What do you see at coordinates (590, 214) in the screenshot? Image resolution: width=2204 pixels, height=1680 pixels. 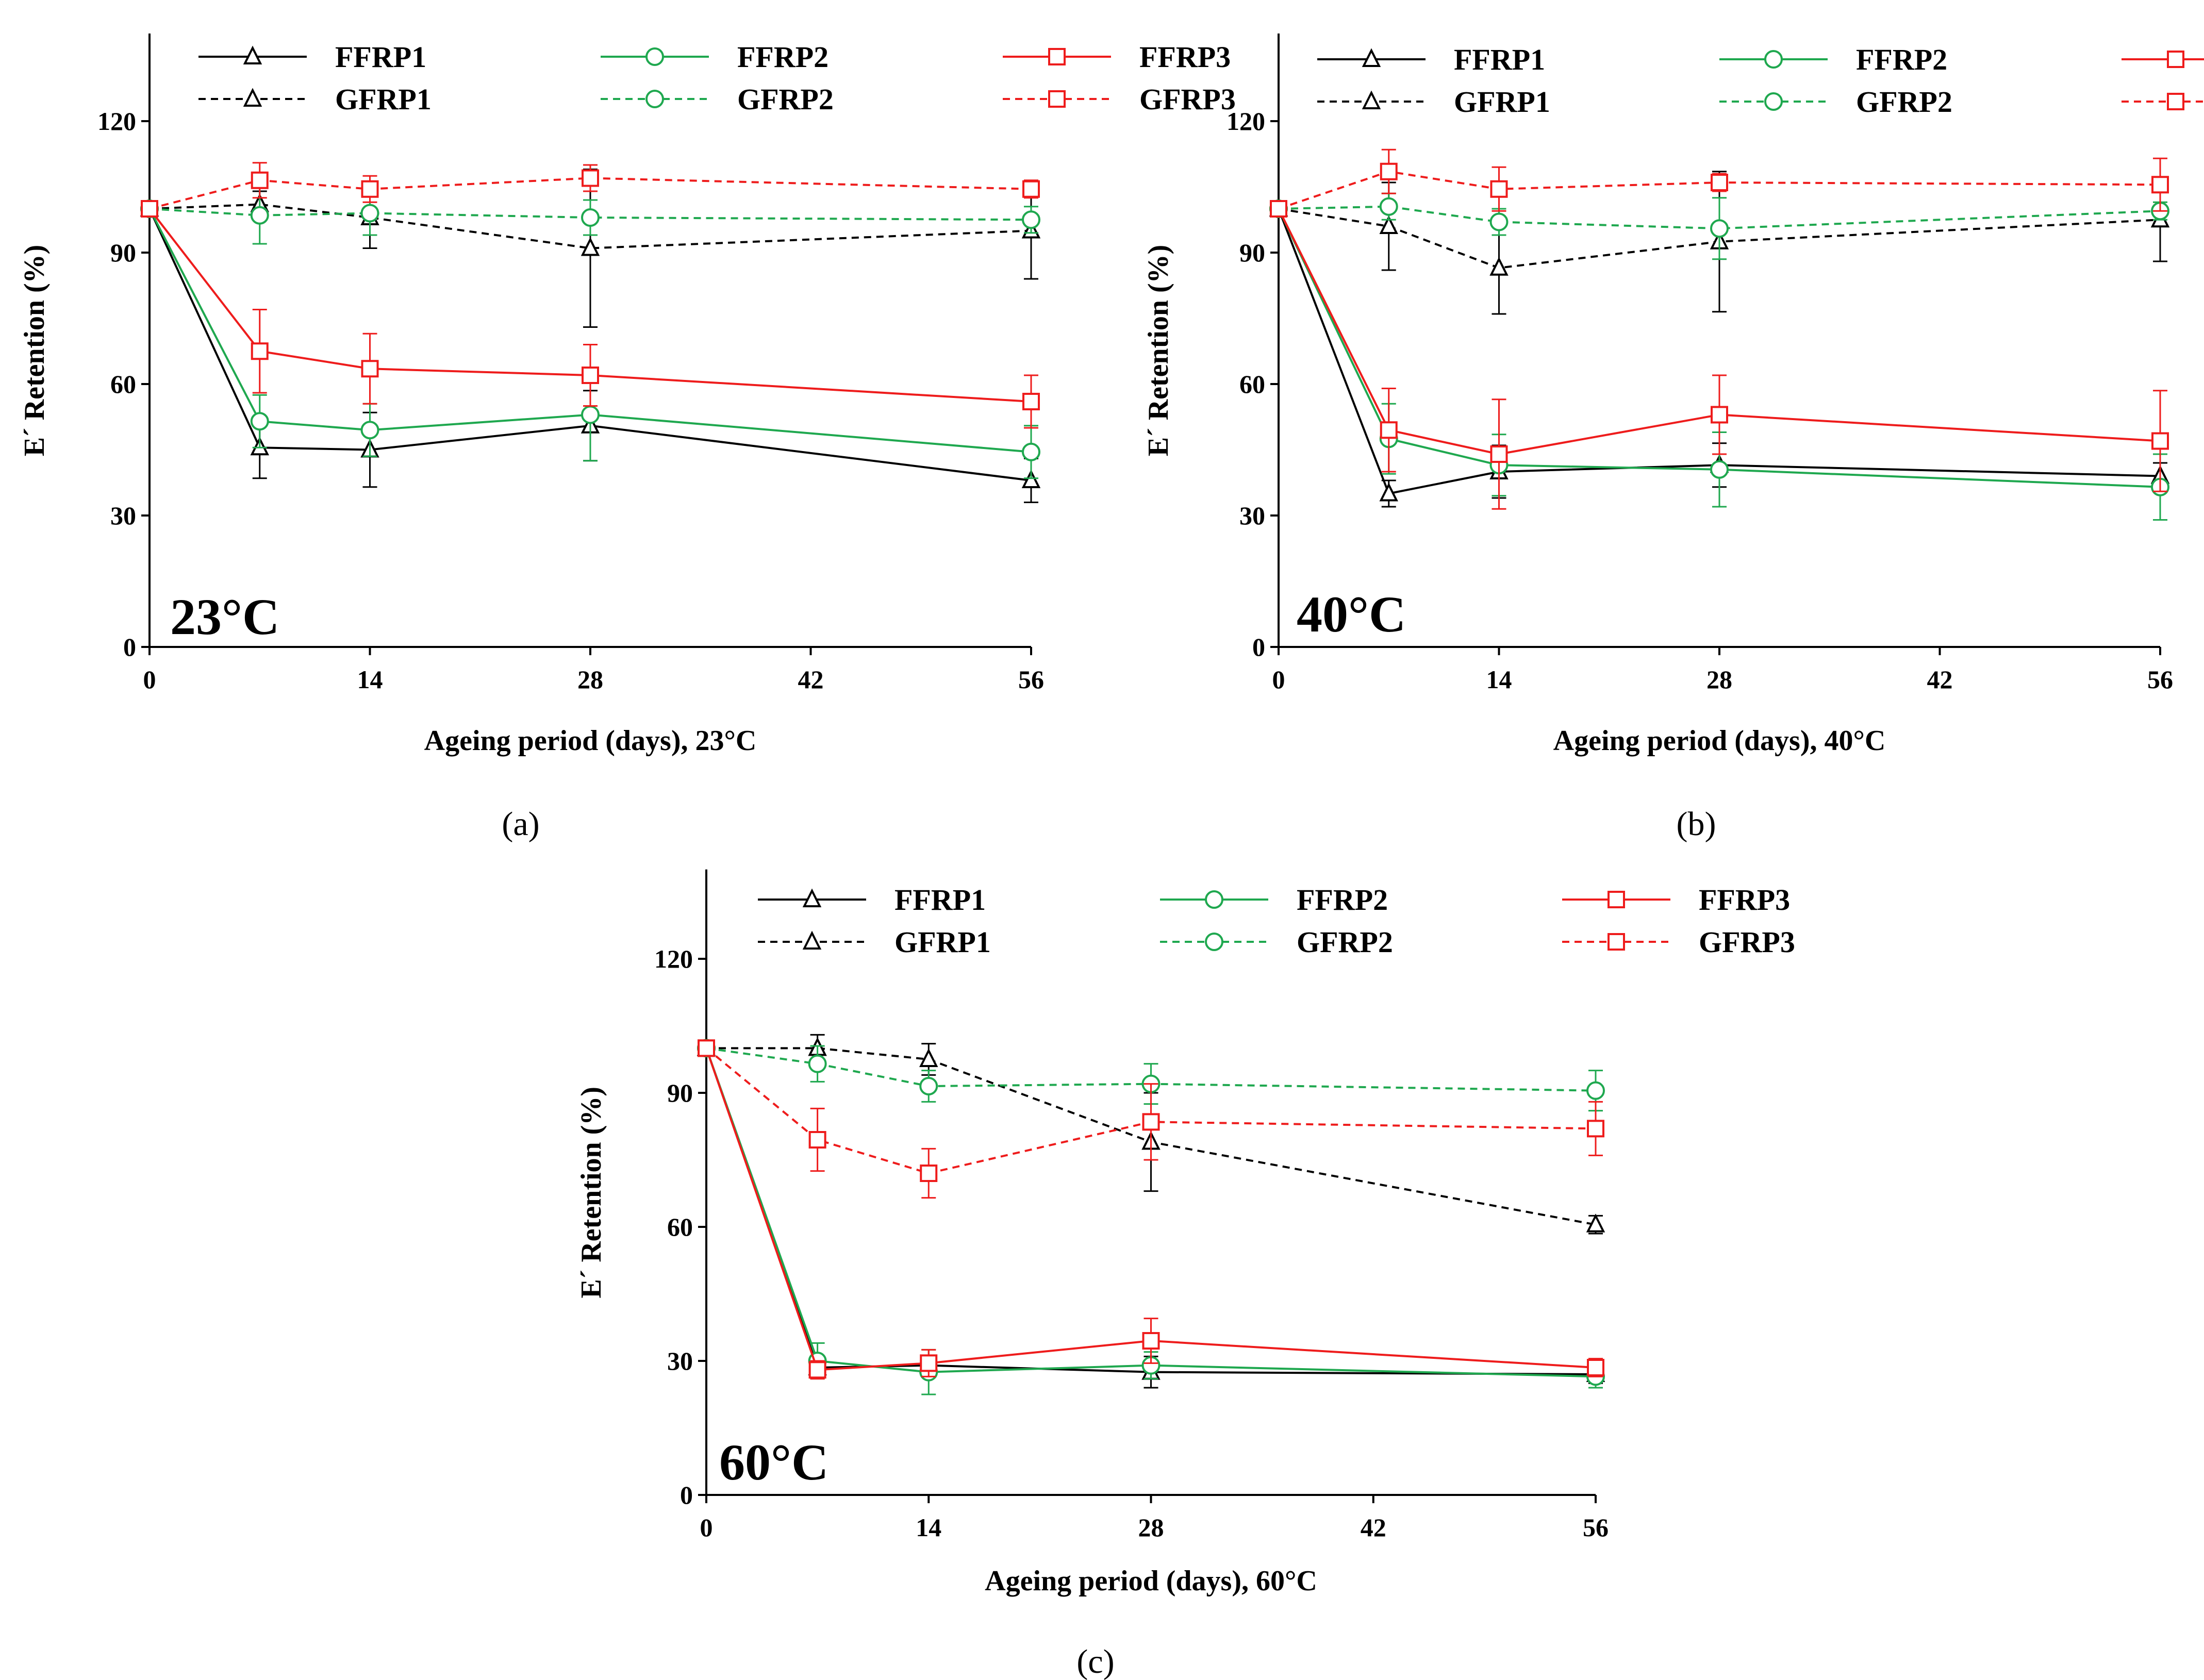 I see `series-line` at bounding box center [590, 214].